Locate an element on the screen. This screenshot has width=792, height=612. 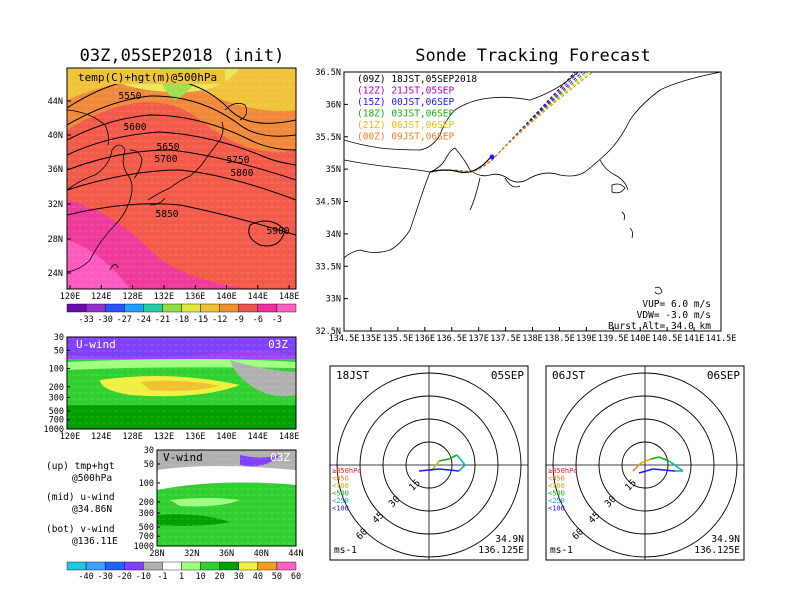
uwind-lon-label: 144E is located at coordinates (258, 437).